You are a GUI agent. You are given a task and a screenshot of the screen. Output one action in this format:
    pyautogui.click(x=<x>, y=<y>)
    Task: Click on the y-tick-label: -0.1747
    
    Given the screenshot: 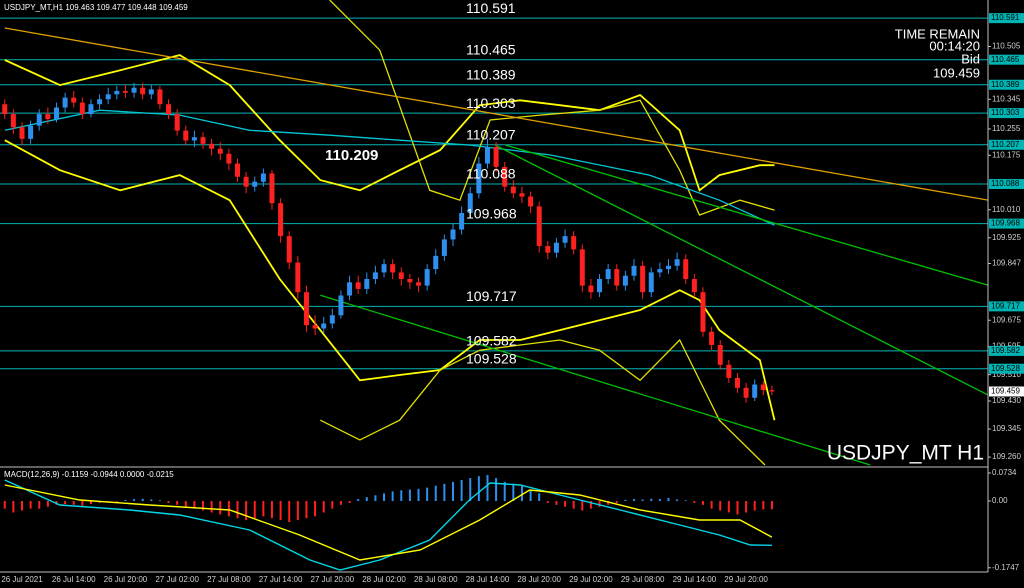 What is the action you would take?
    pyautogui.click(x=1006, y=567)
    